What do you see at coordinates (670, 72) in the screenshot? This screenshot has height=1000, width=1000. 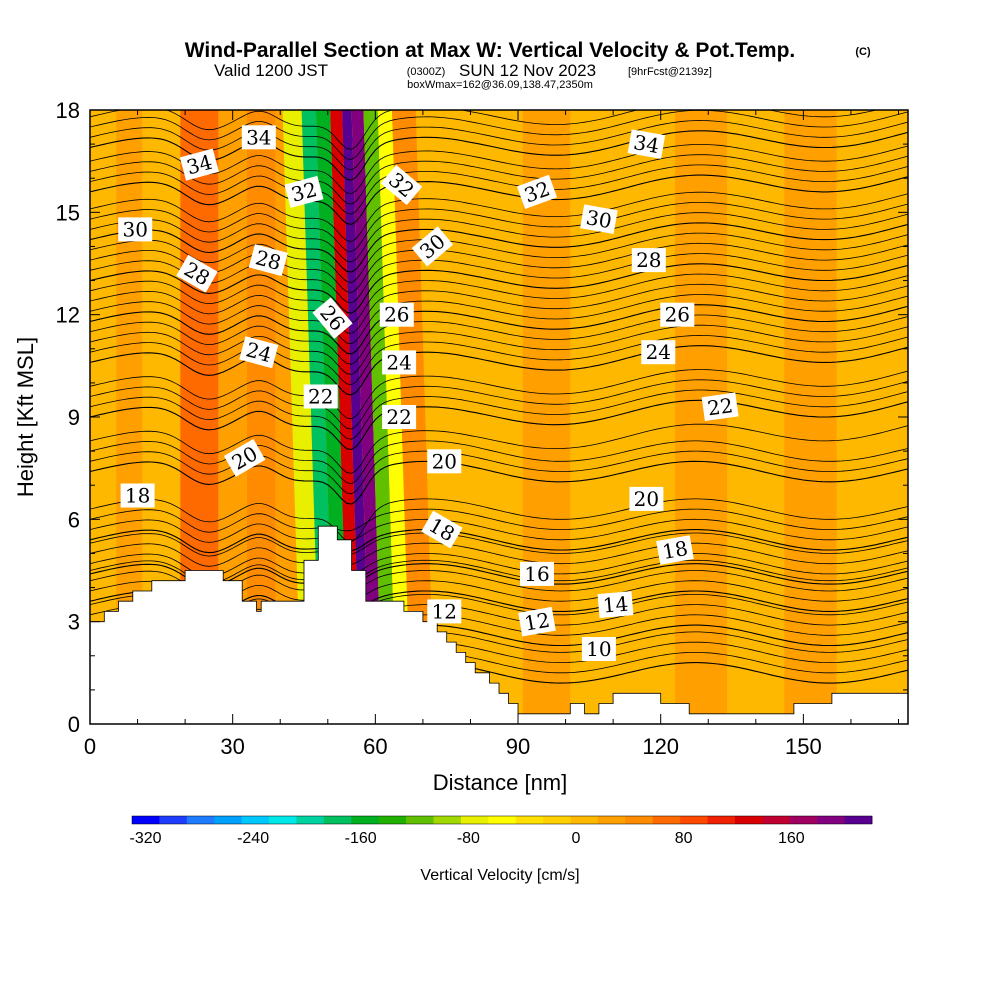 I see `forecast-label: [9hrFcst@2139z]` at bounding box center [670, 72].